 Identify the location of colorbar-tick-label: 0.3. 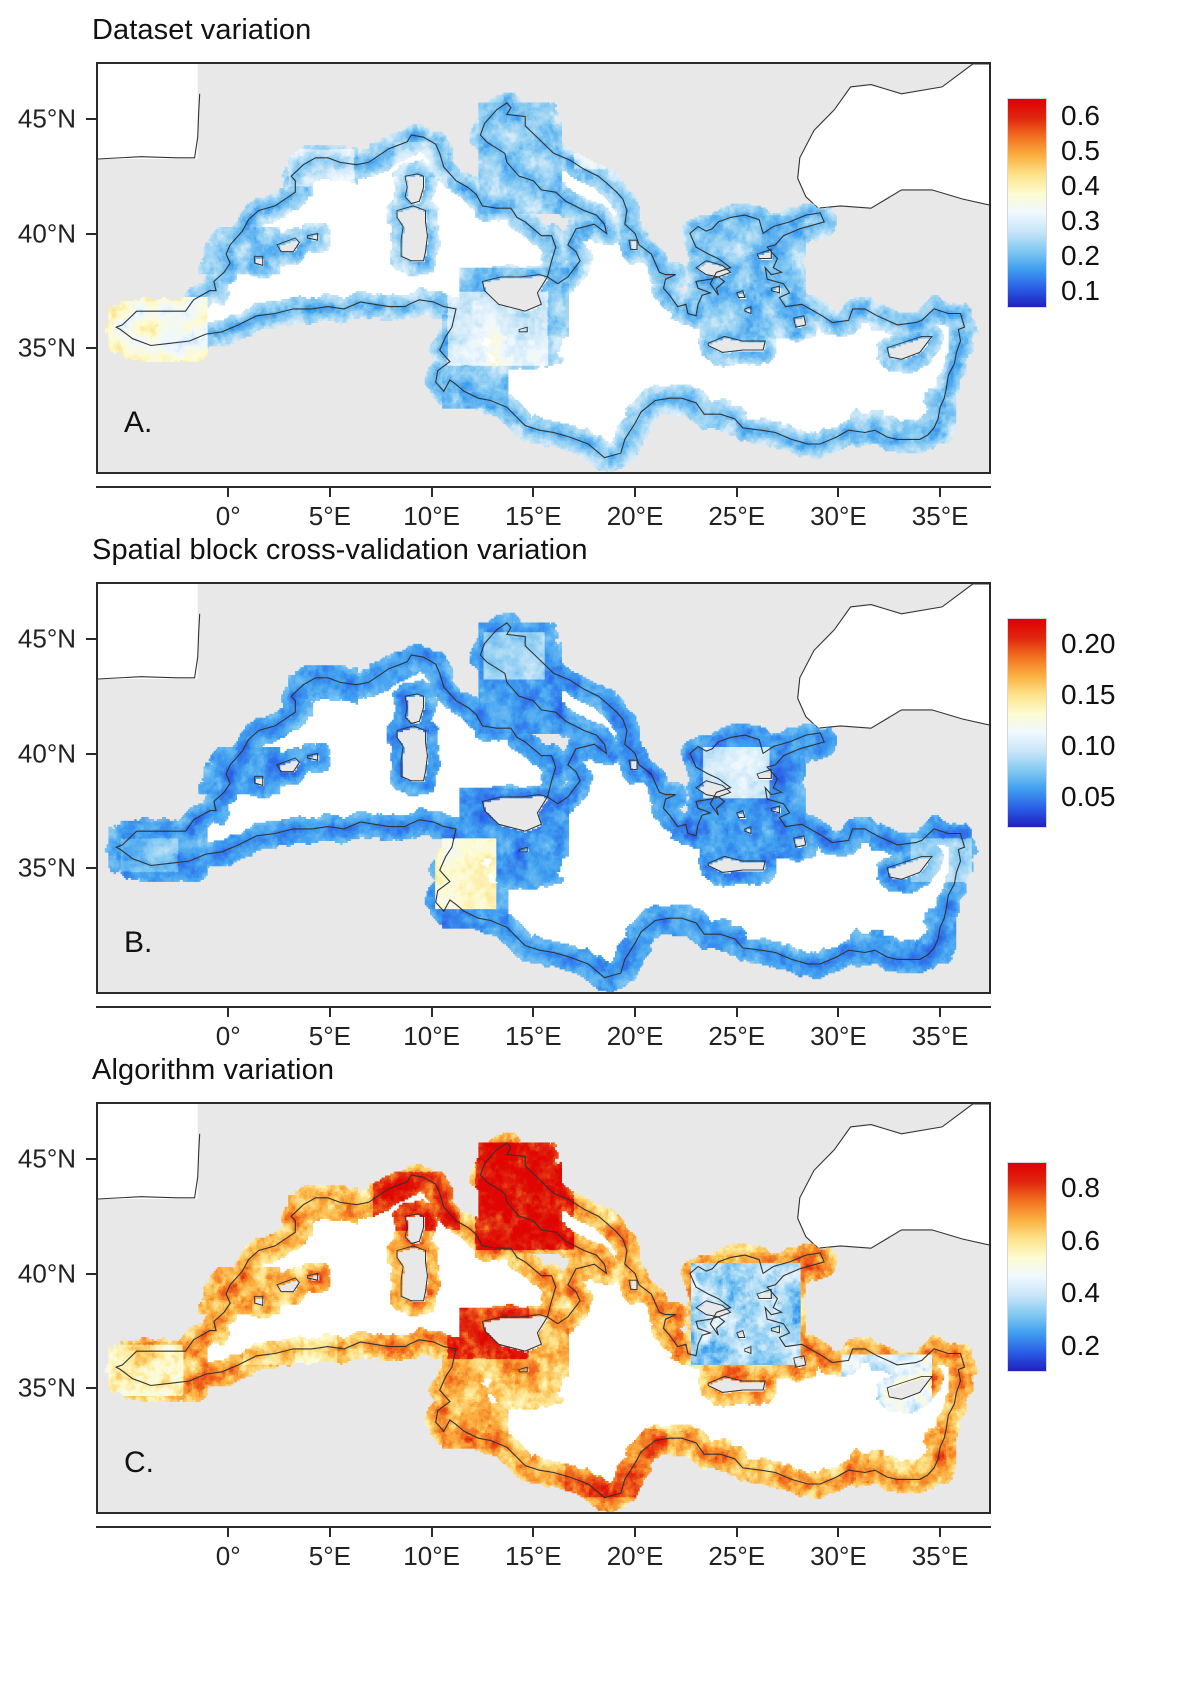
(1080, 220).